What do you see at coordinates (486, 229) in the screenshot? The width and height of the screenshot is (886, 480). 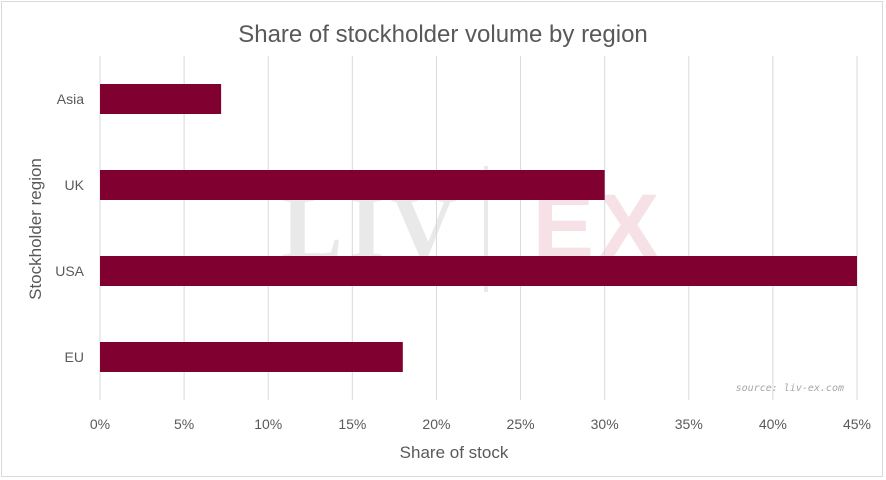 I see `watermark-divider` at bounding box center [486, 229].